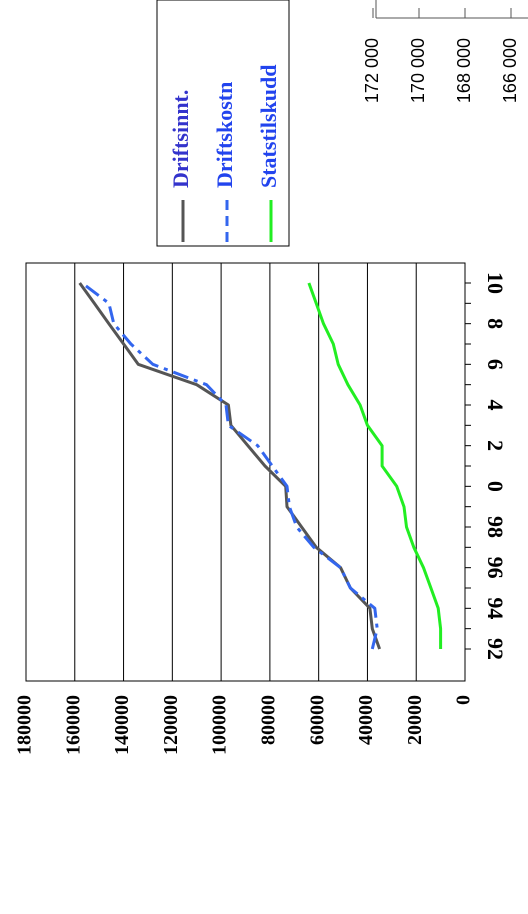 The height and width of the screenshot is (914, 528). What do you see at coordinates (495, 649) in the screenshot?
I see `x-tick-label: 92` at bounding box center [495, 649].